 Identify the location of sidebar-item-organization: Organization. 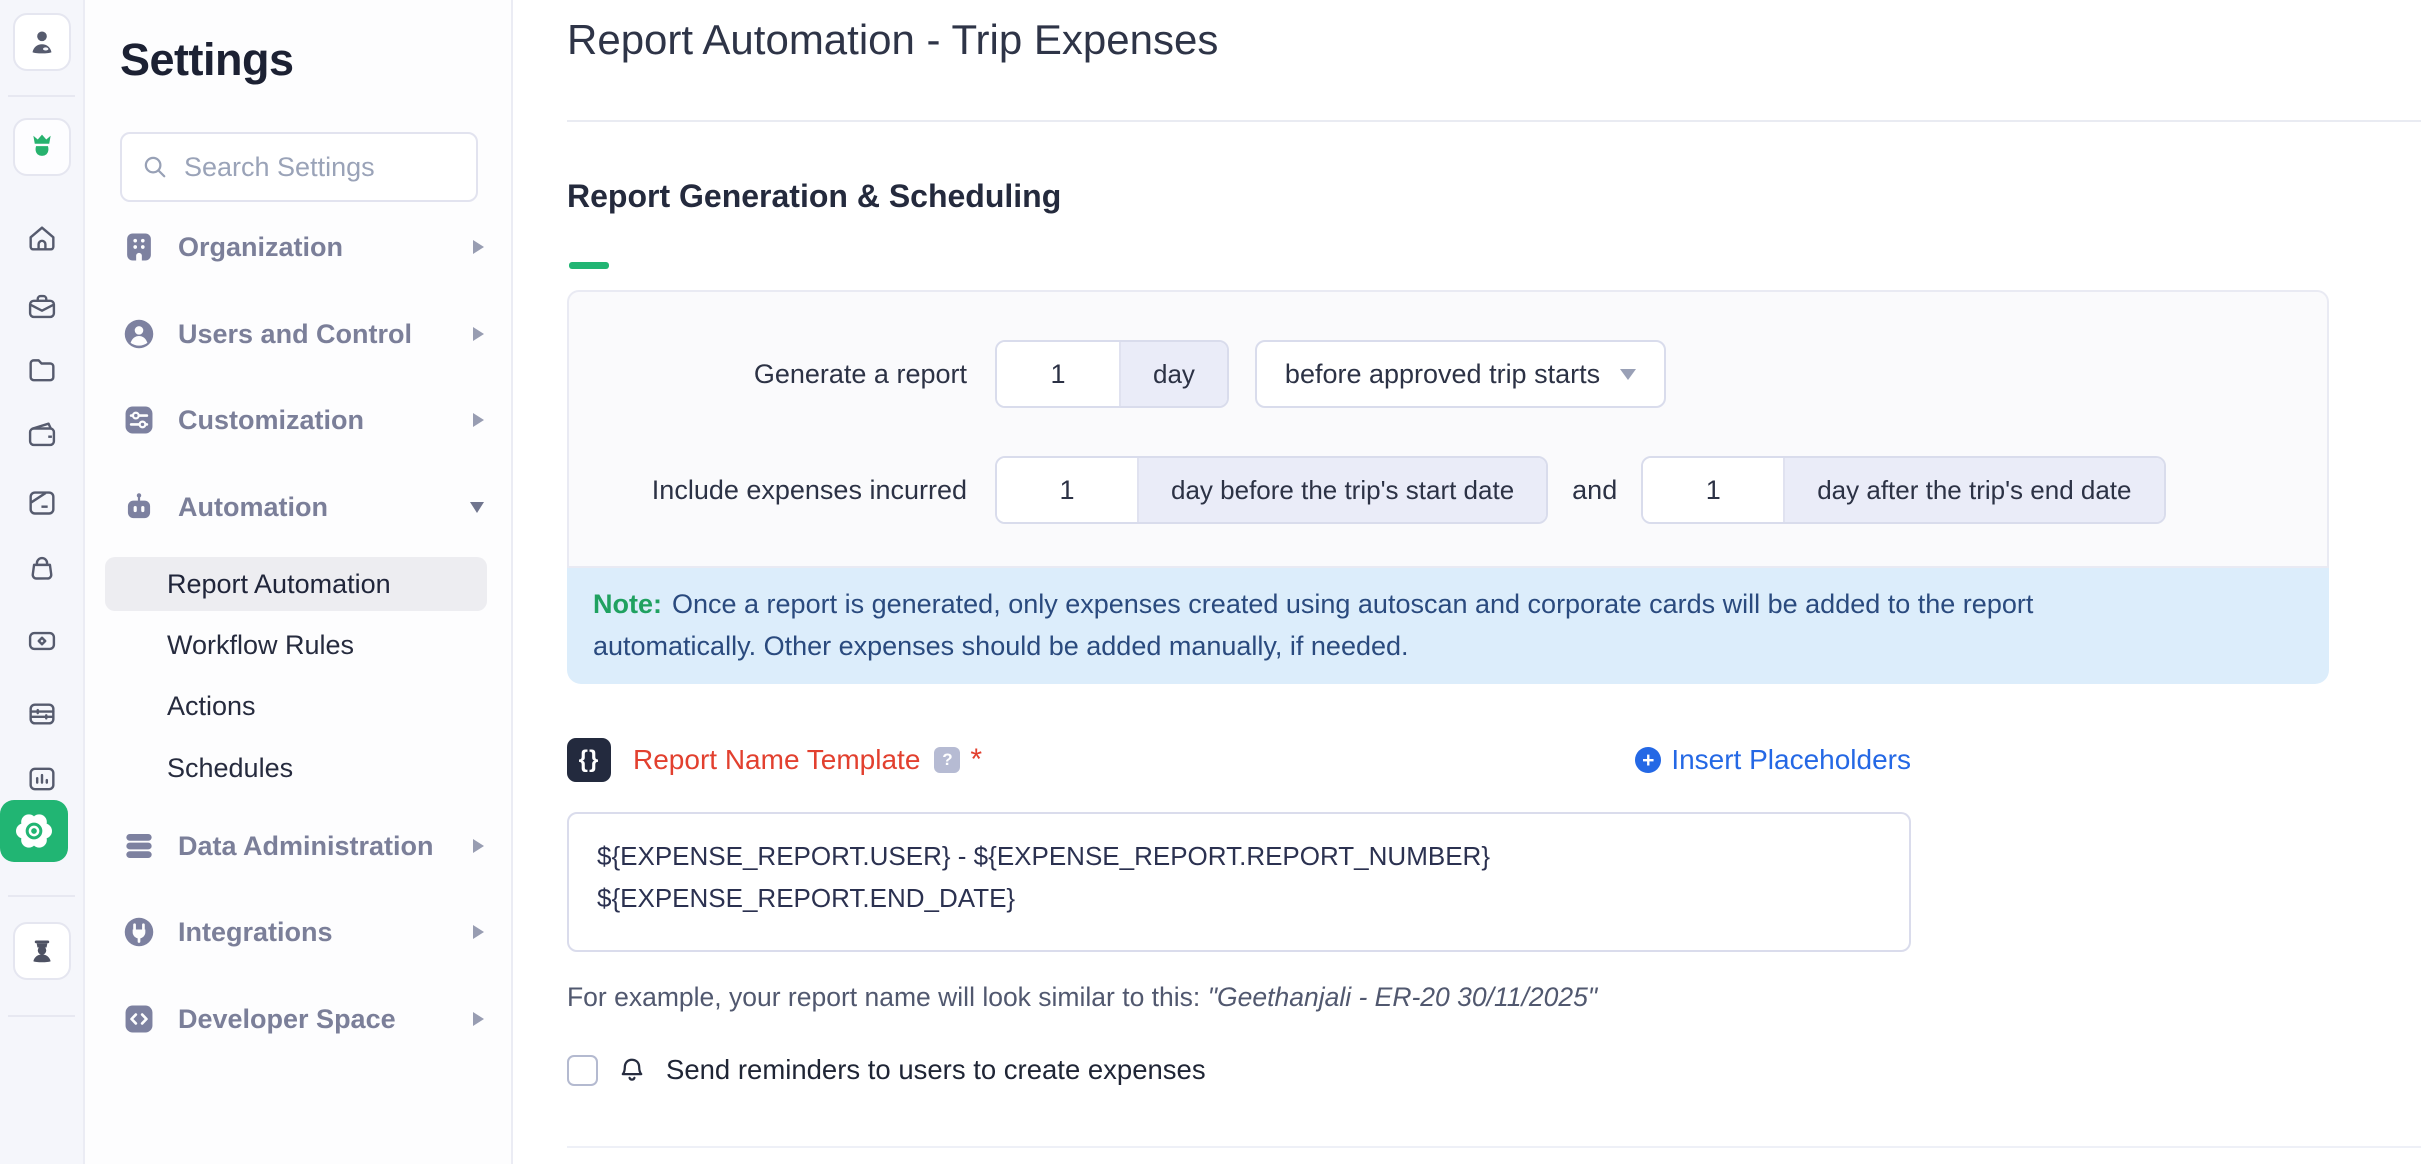
(302, 247).